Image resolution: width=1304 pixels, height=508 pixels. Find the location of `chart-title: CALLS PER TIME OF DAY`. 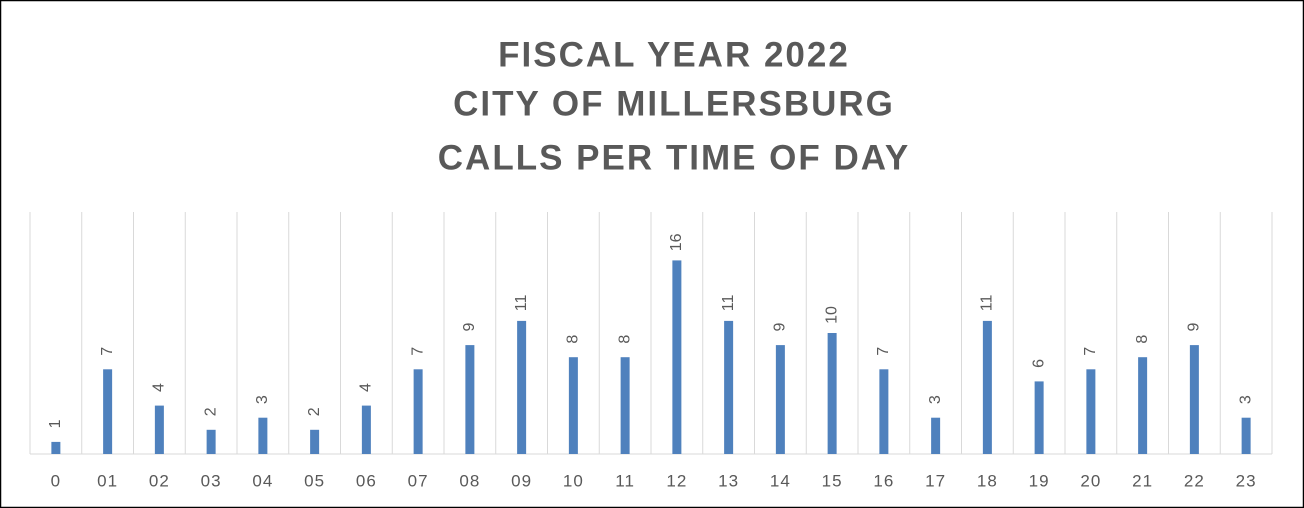

chart-title: CALLS PER TIME OF DAY is located at coordinates (674, 157).